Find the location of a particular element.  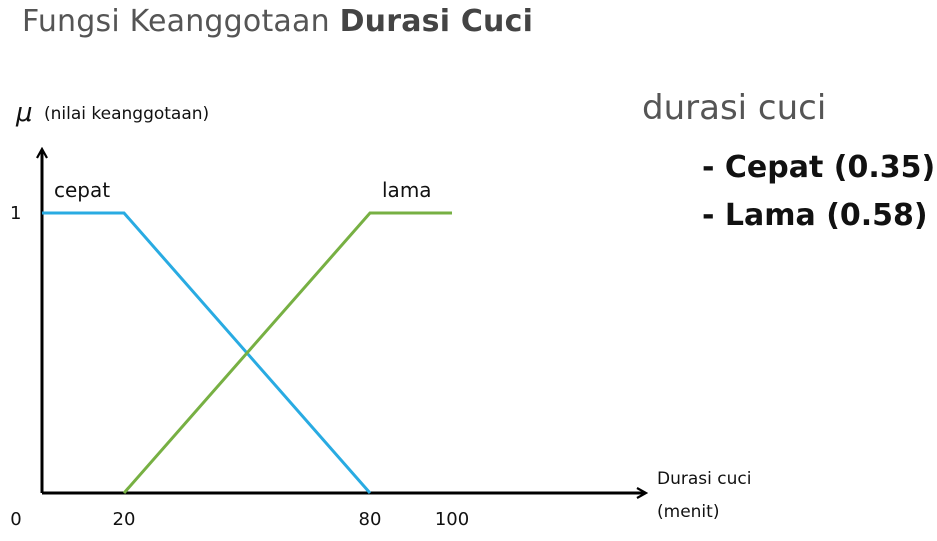

title-prefix: Fungsi Keanggotaan is located at coordinates (176, 21).